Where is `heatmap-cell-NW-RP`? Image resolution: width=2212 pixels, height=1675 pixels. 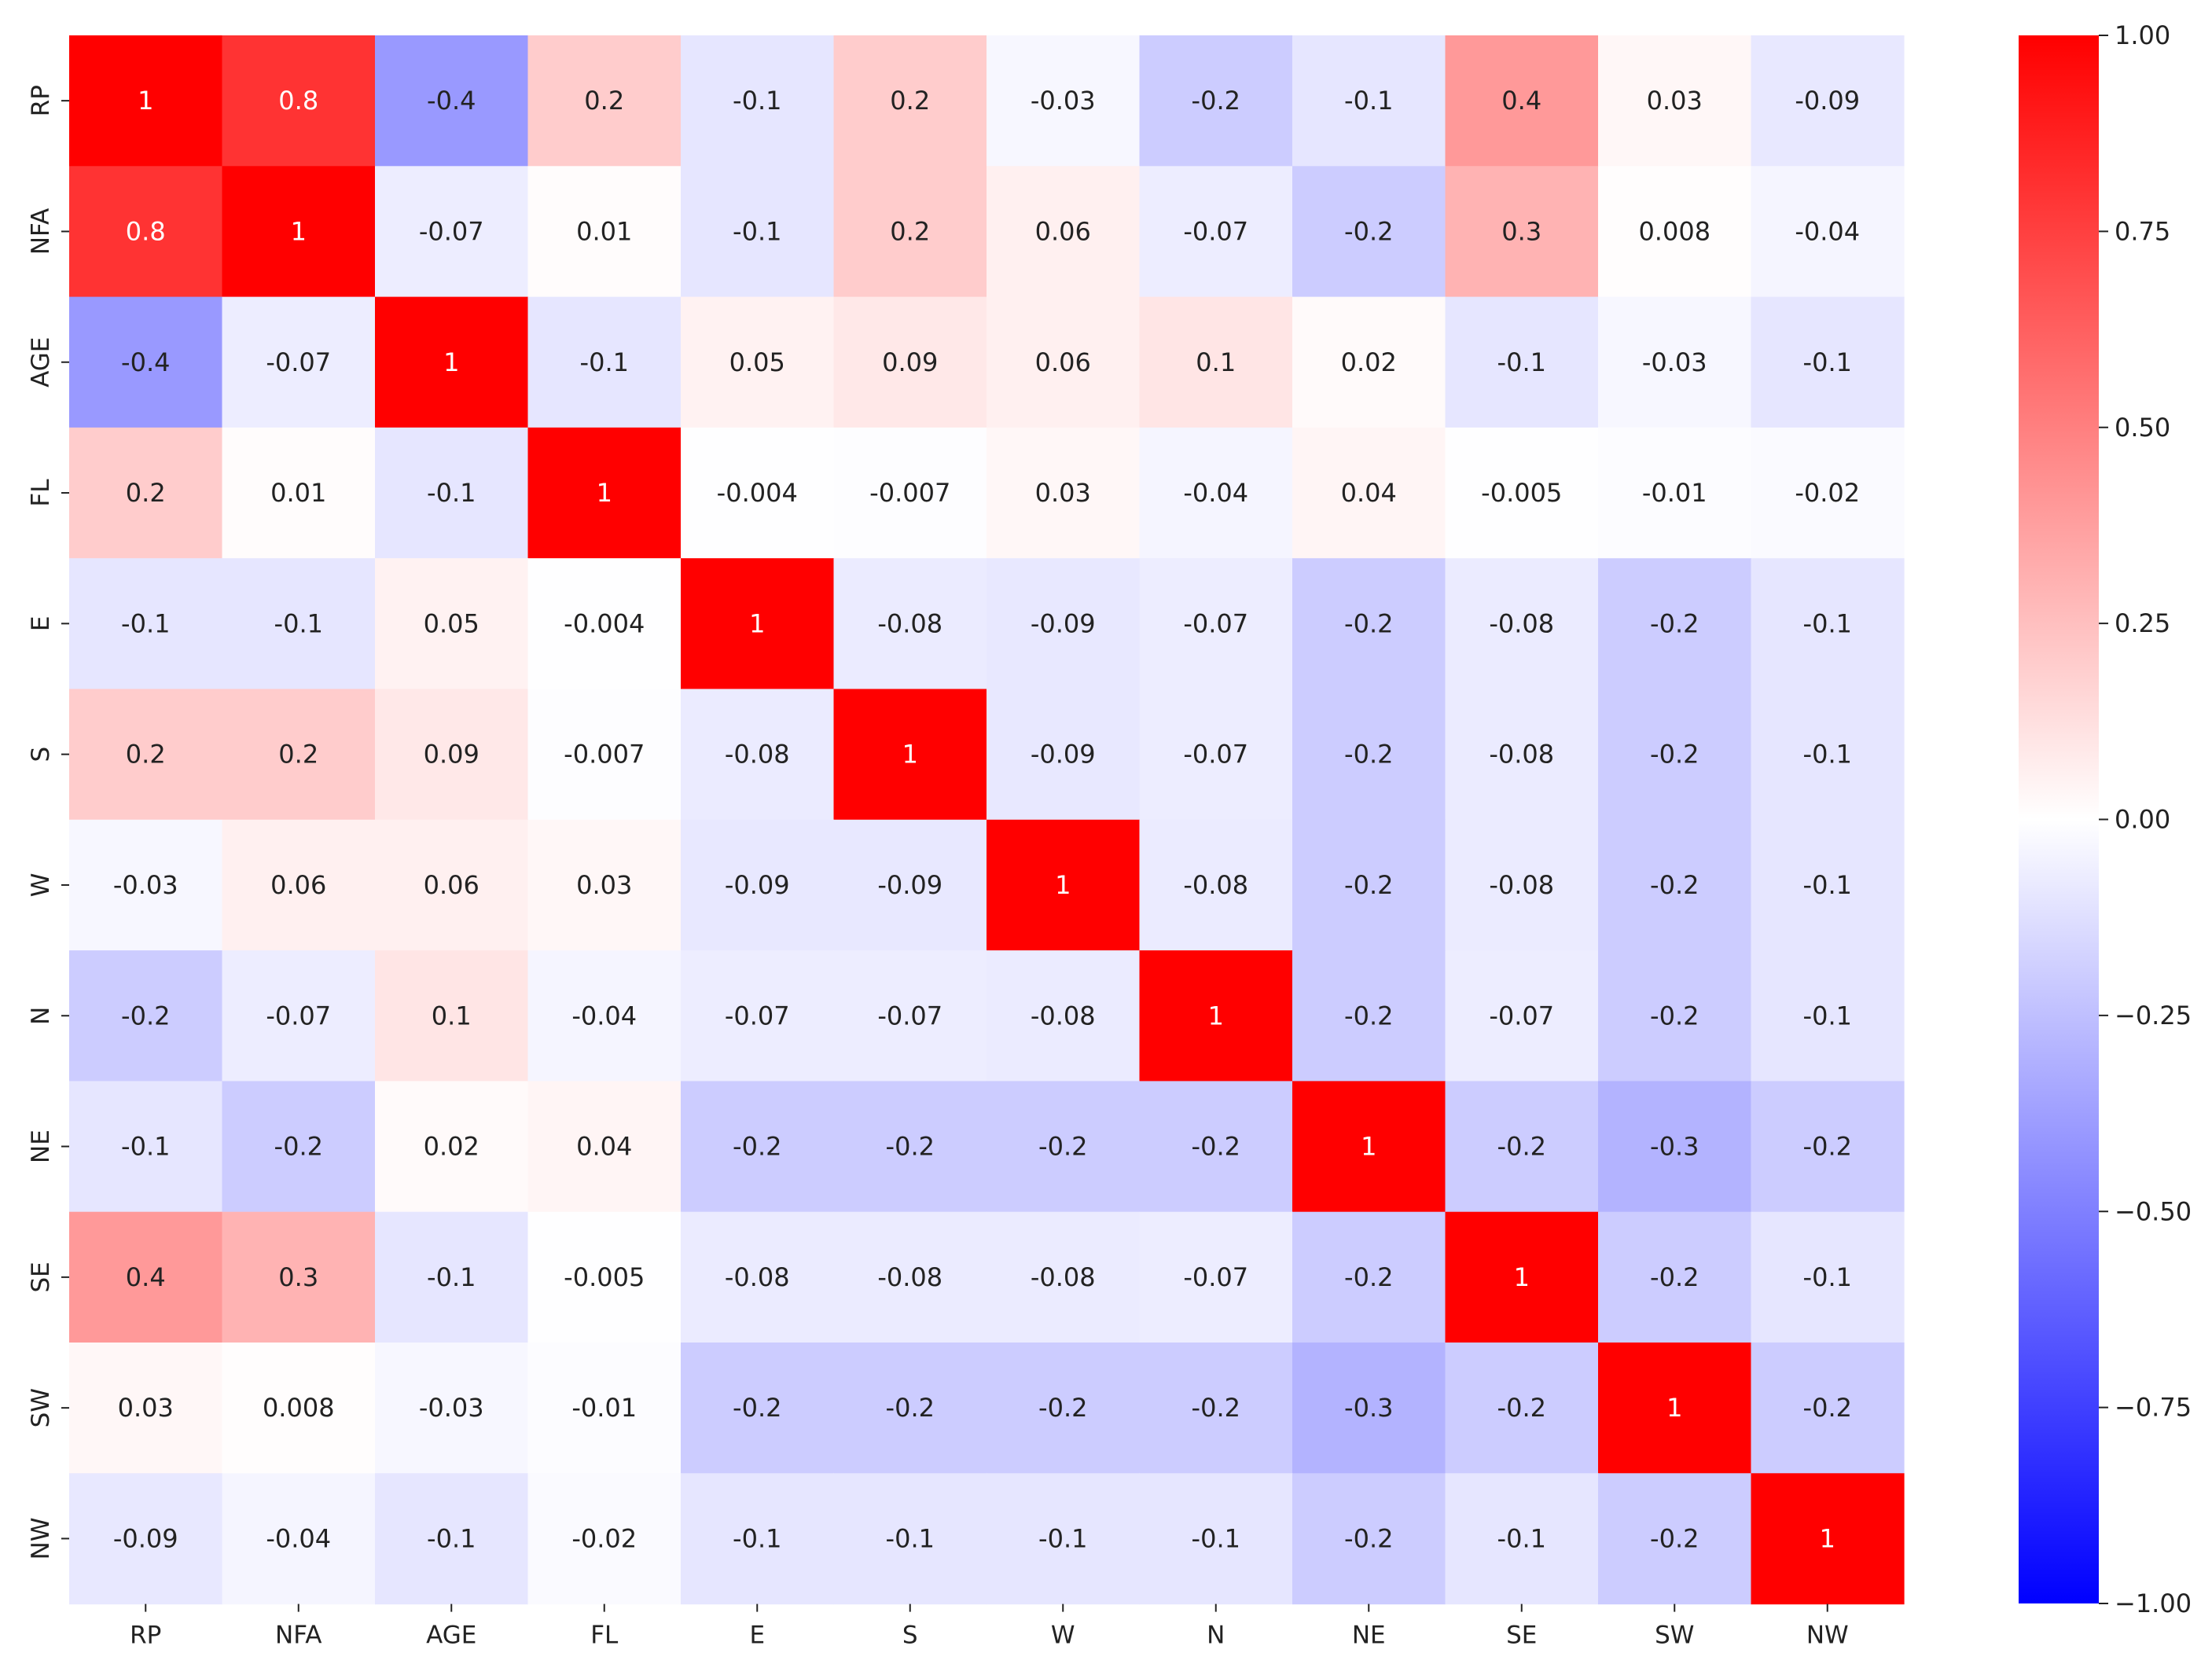
heatmap-cell-NW-RP is located at coordinates (146, 1539).